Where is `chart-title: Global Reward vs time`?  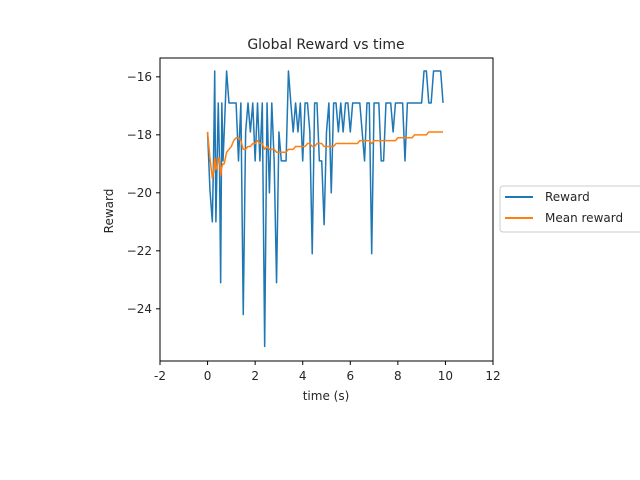 chart-title: Global Reward vs time is located at coordinates (325, 45).